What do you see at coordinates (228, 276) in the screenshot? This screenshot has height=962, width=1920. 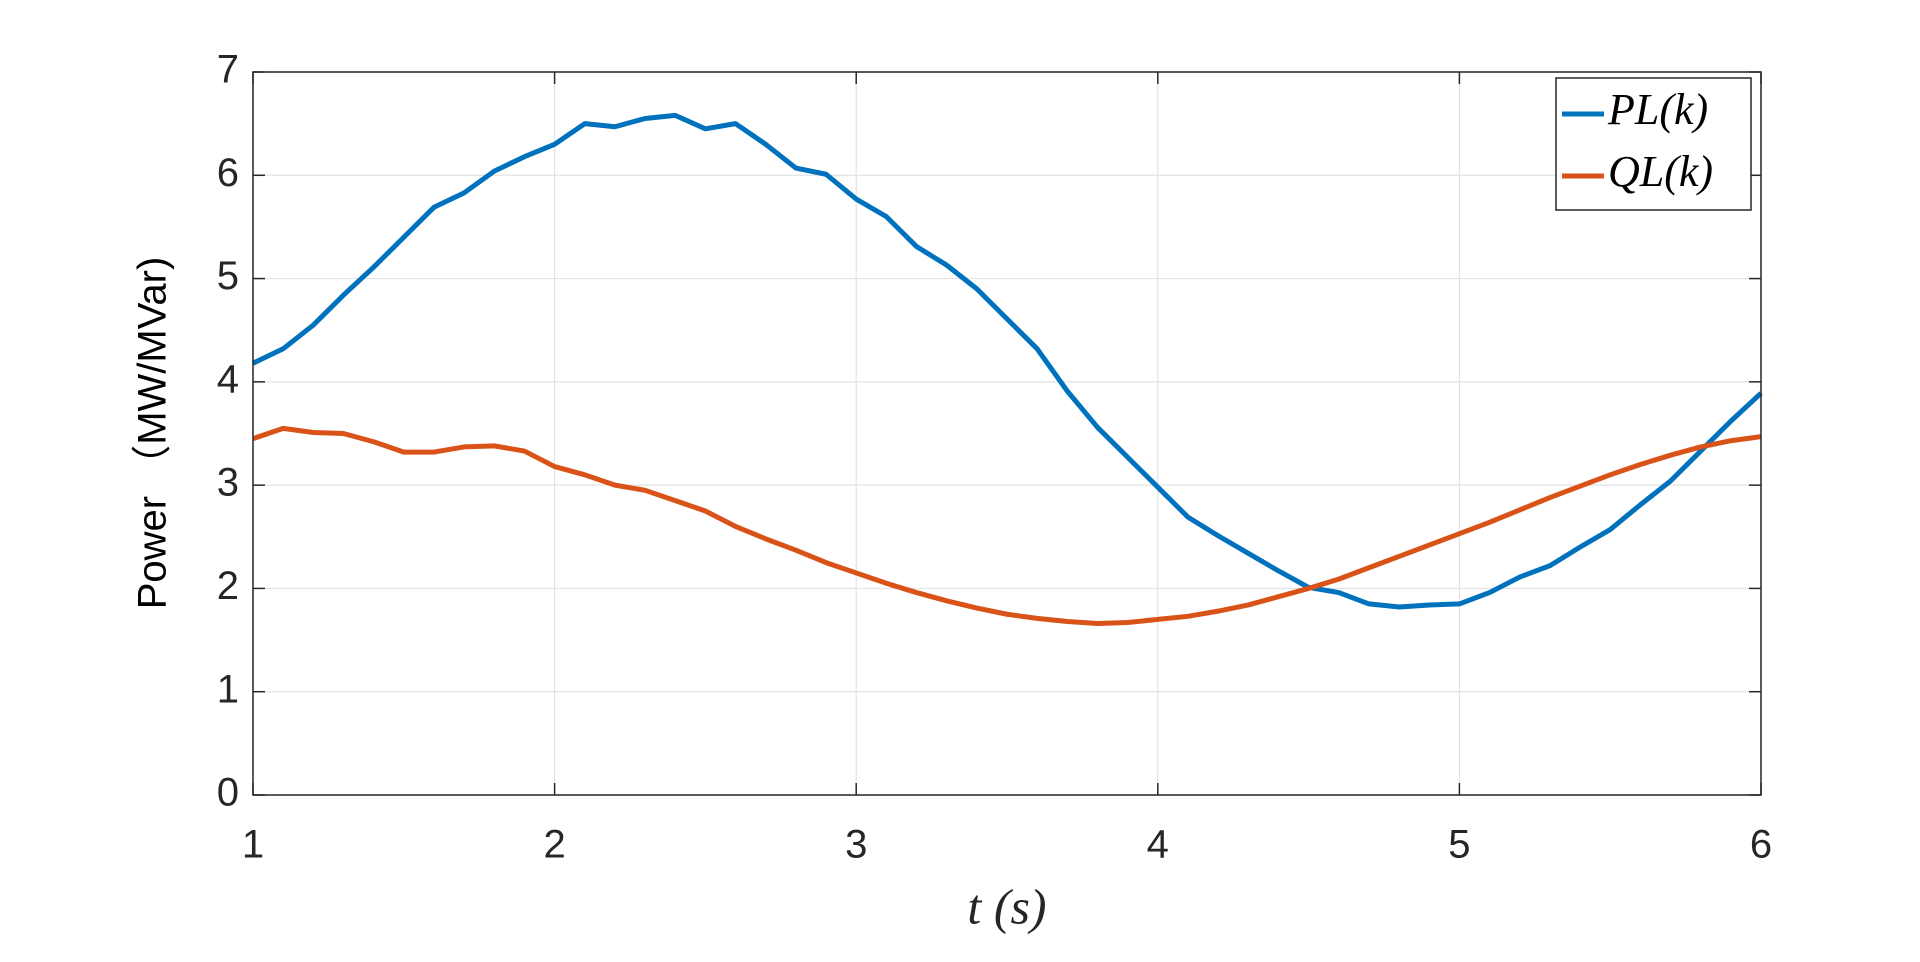 I see `y-tick-label: 5` at bounding box center [228, 276].